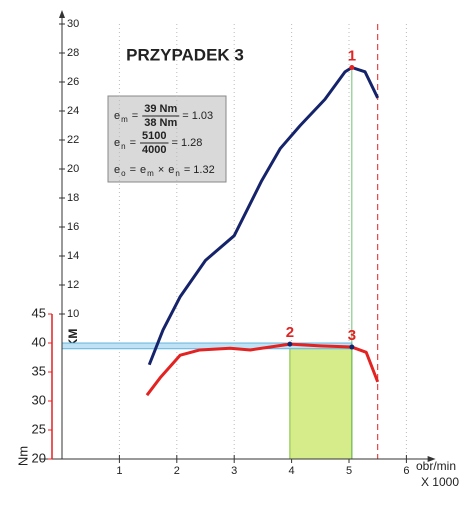  Describe the element at coordinates (154, 136) in the screenshot. I see `formula-numerator: 5100` at that location.